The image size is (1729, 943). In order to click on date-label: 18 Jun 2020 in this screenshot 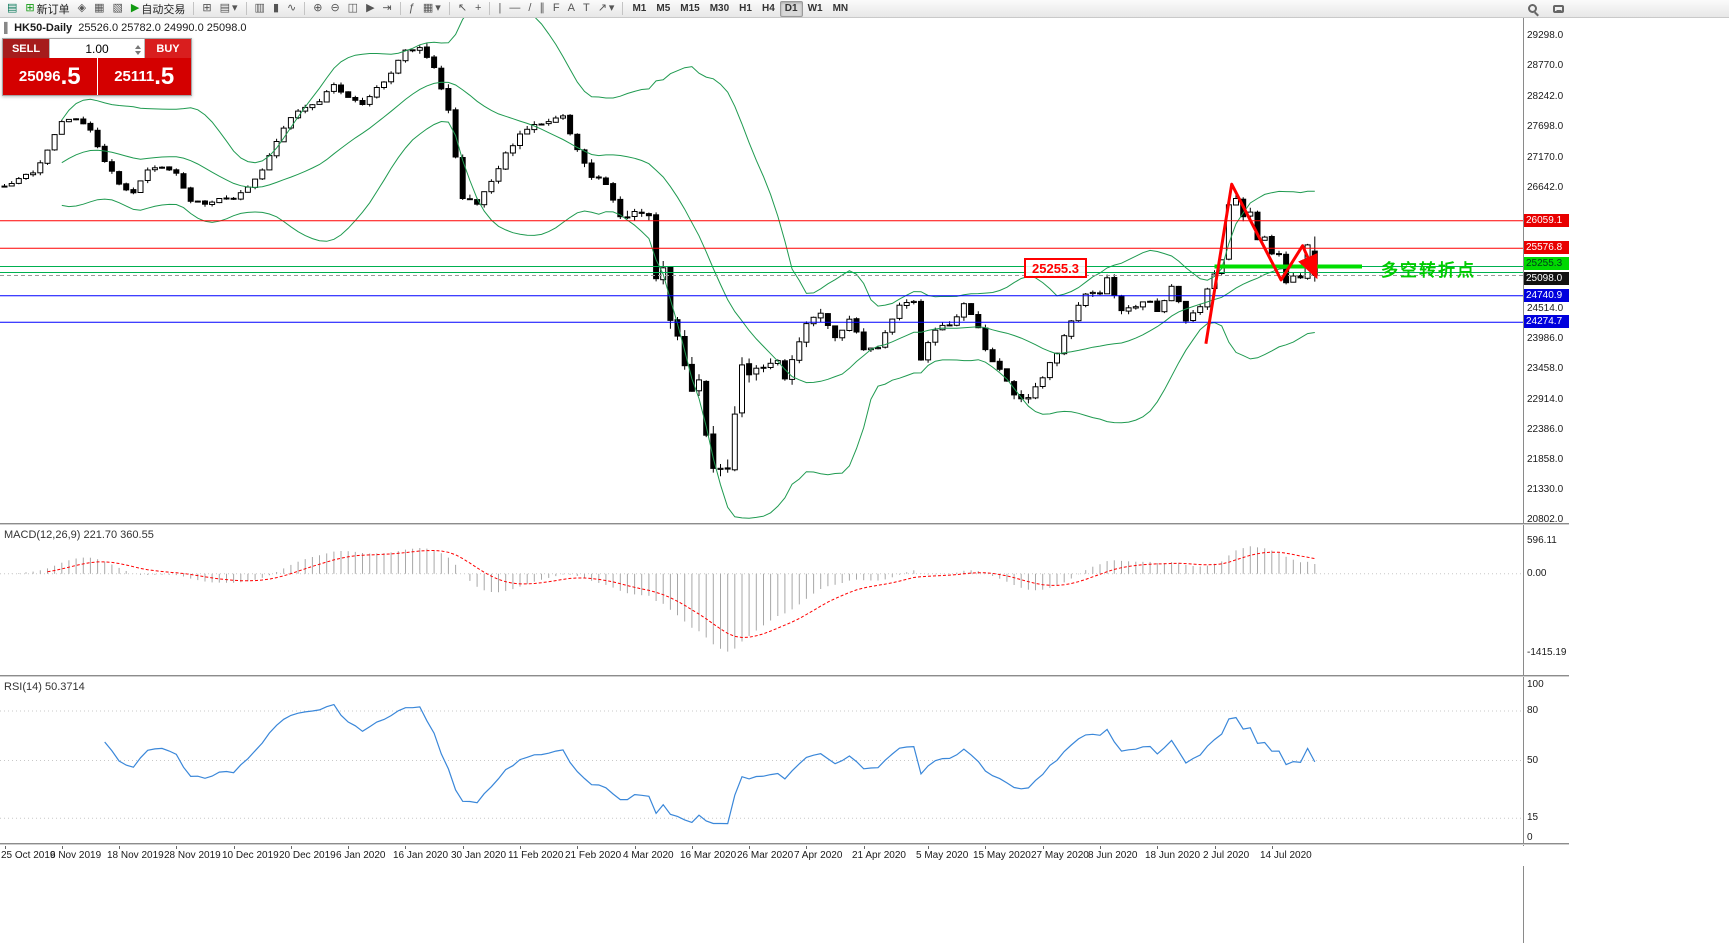, I will do `click(1173, 855)`.